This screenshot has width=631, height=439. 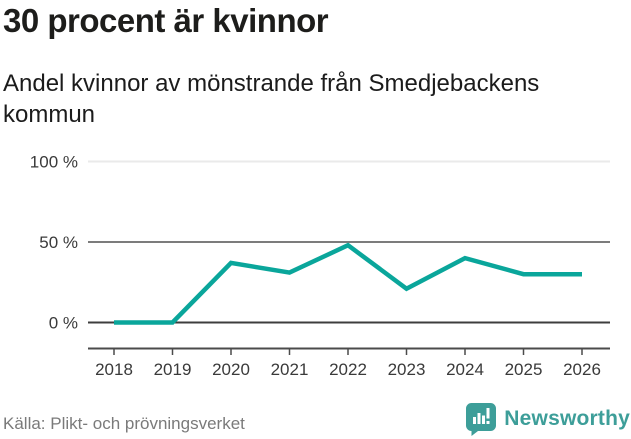 I want to click on x-tick-label: 2019, so click(x=173, y=369).